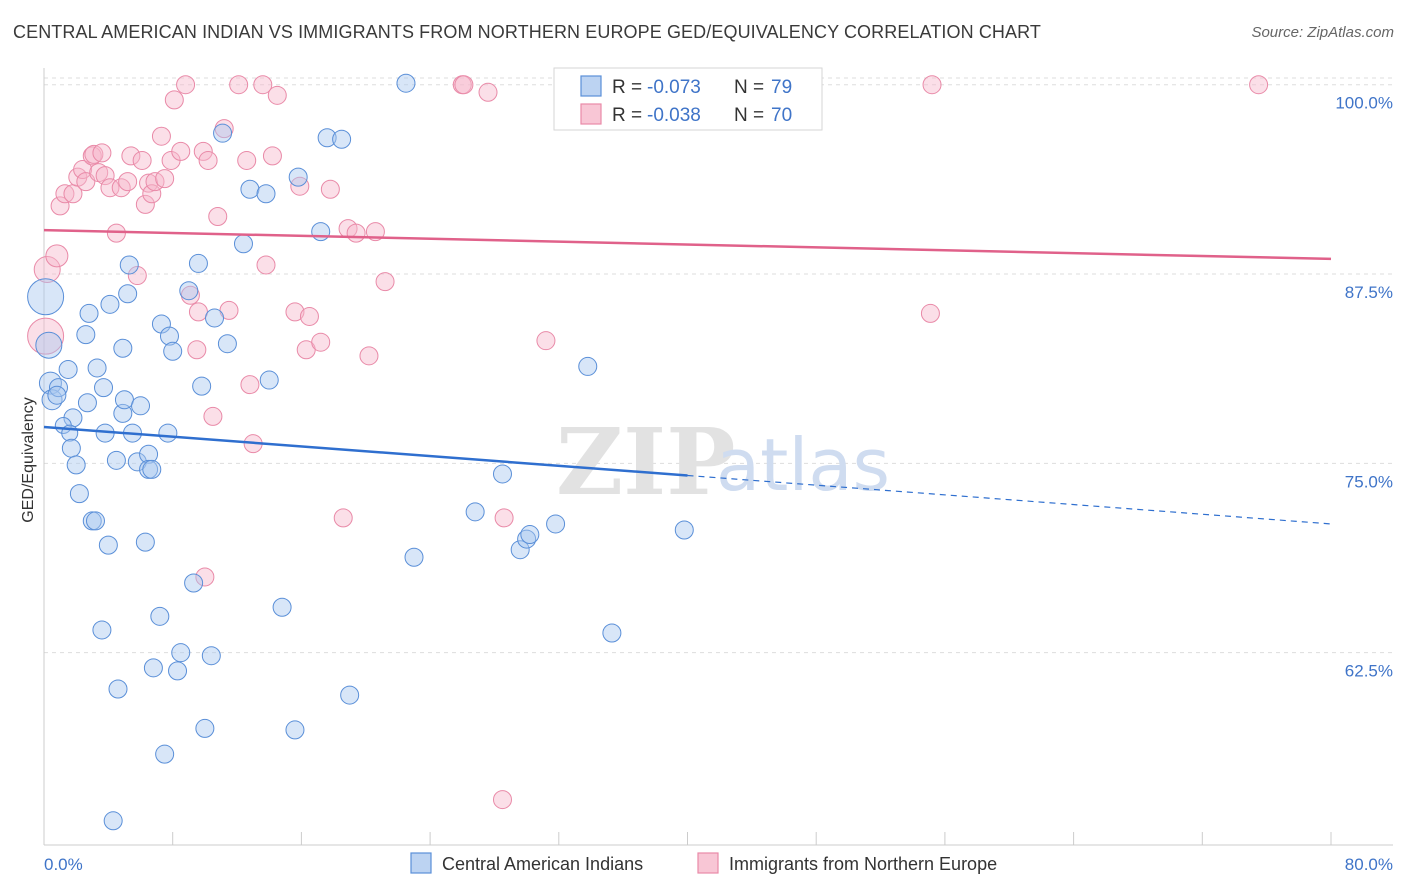 The height and width of the screenshot is (892, 1406). I want to click on watermark: ZIP atlas, so click(723, 462).